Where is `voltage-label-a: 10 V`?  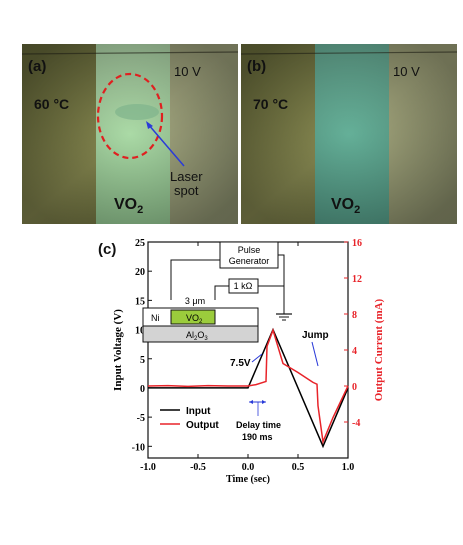 voltage-label-a: 10 V is located at coordinates (187, 71).